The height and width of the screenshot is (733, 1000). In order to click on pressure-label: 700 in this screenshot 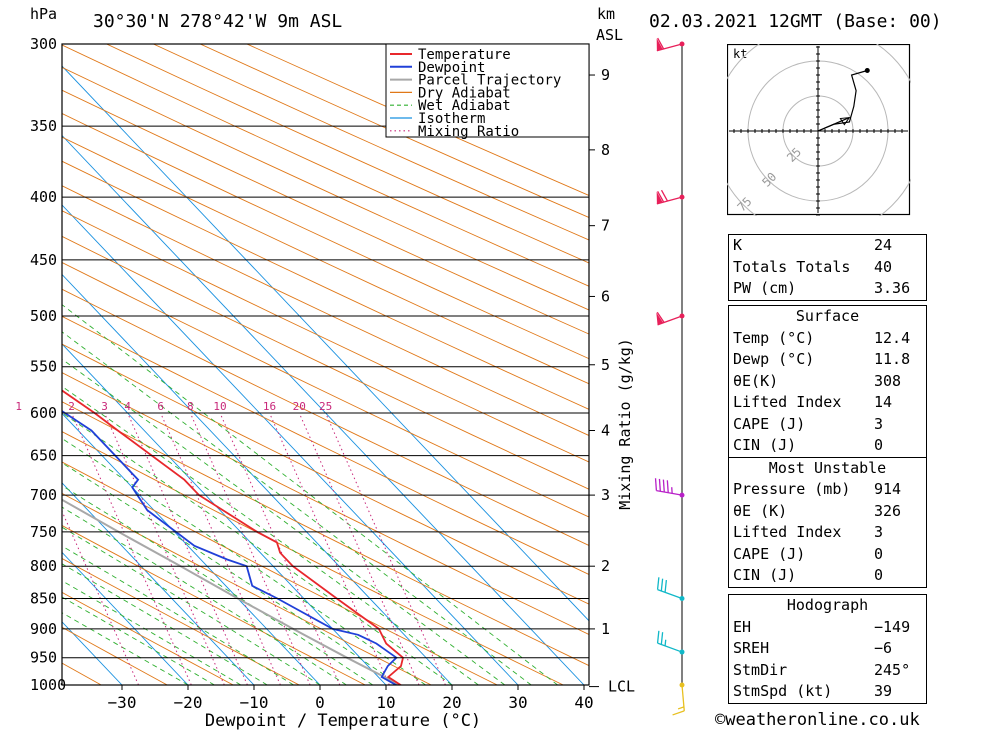, I will do `click(43, 495)`.